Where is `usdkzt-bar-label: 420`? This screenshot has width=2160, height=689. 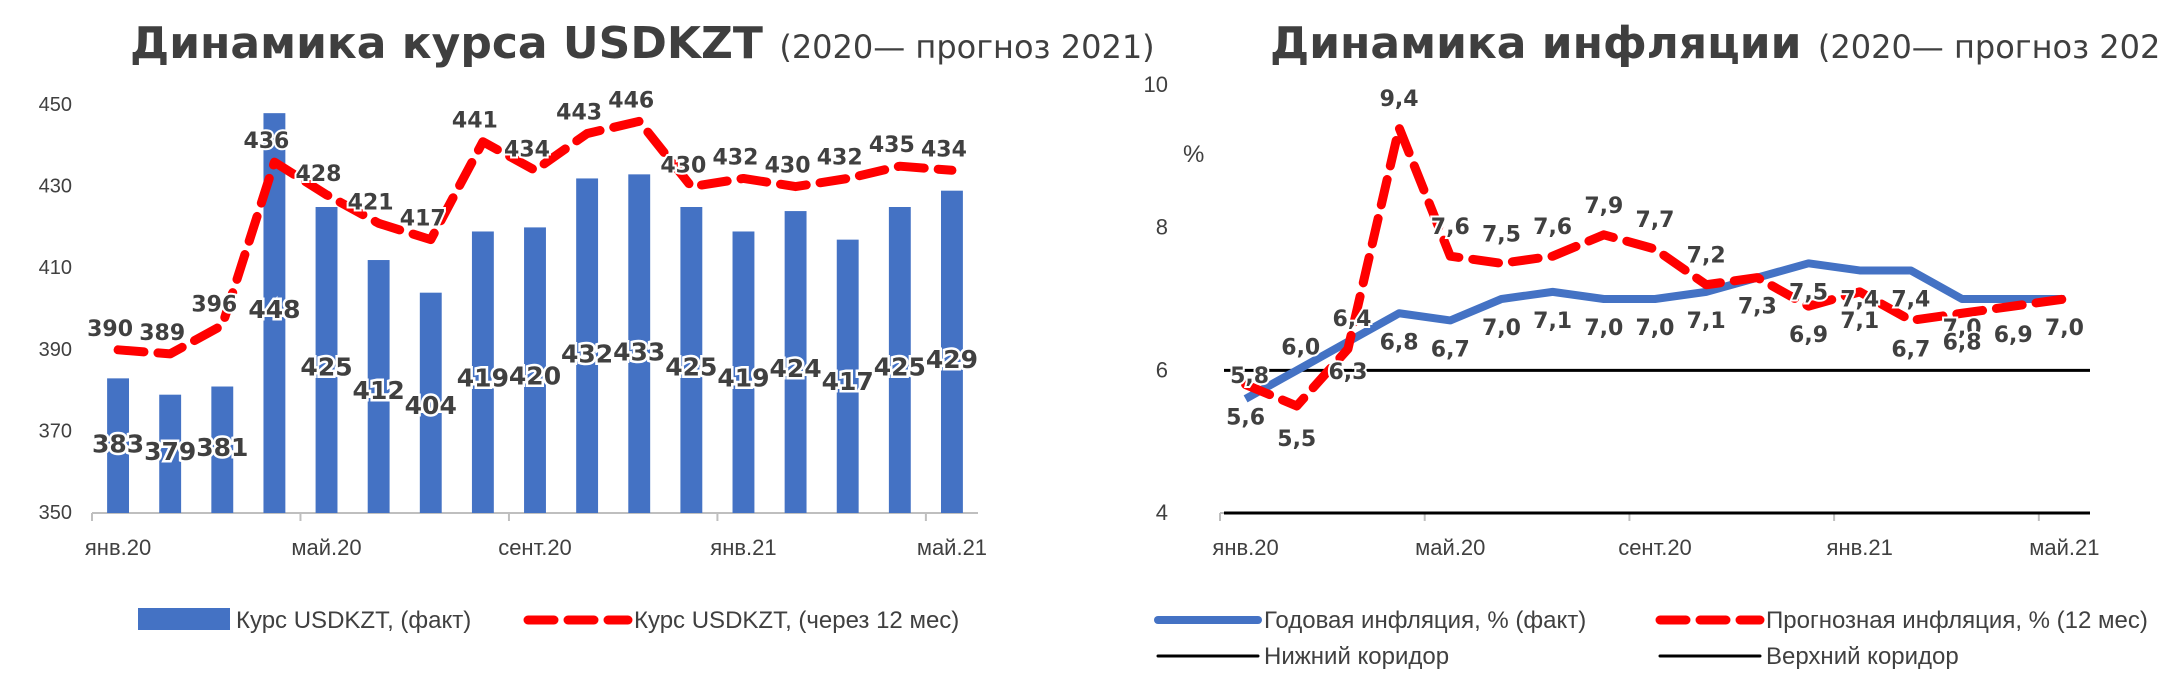 usdkzt-bar-label: 420 is located at coordinates (535, 375).